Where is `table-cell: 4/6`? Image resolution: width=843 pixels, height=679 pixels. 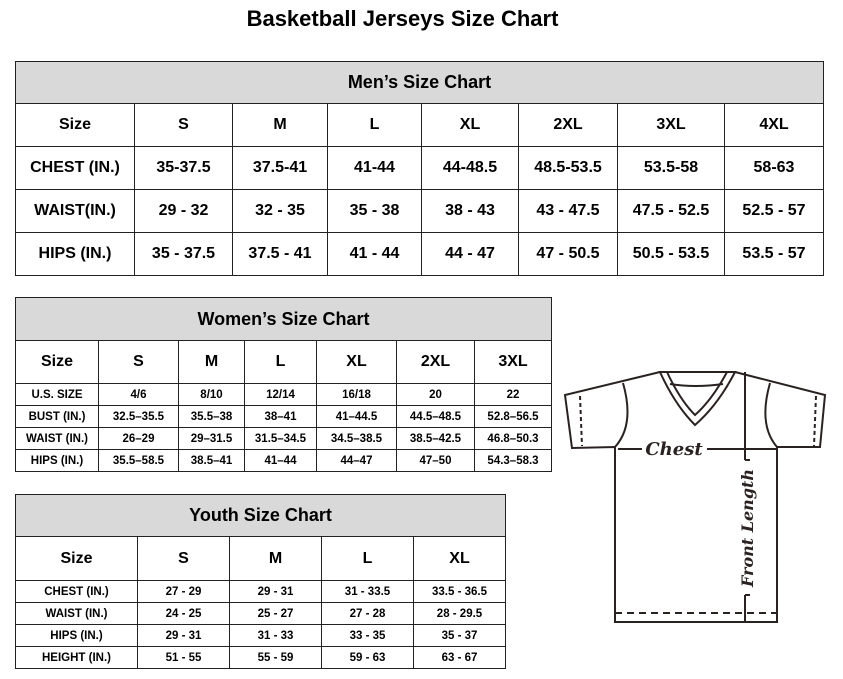
table-cell: 4/6 is located at coordinates (138, 394).